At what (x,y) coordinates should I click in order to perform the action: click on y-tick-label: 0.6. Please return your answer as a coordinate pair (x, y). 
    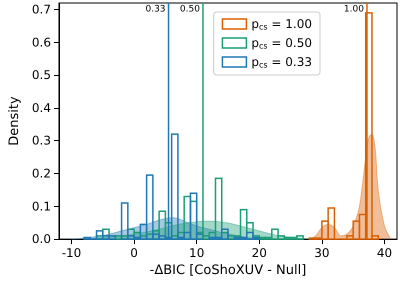
    Looking at the image, I should click on (41, 42).